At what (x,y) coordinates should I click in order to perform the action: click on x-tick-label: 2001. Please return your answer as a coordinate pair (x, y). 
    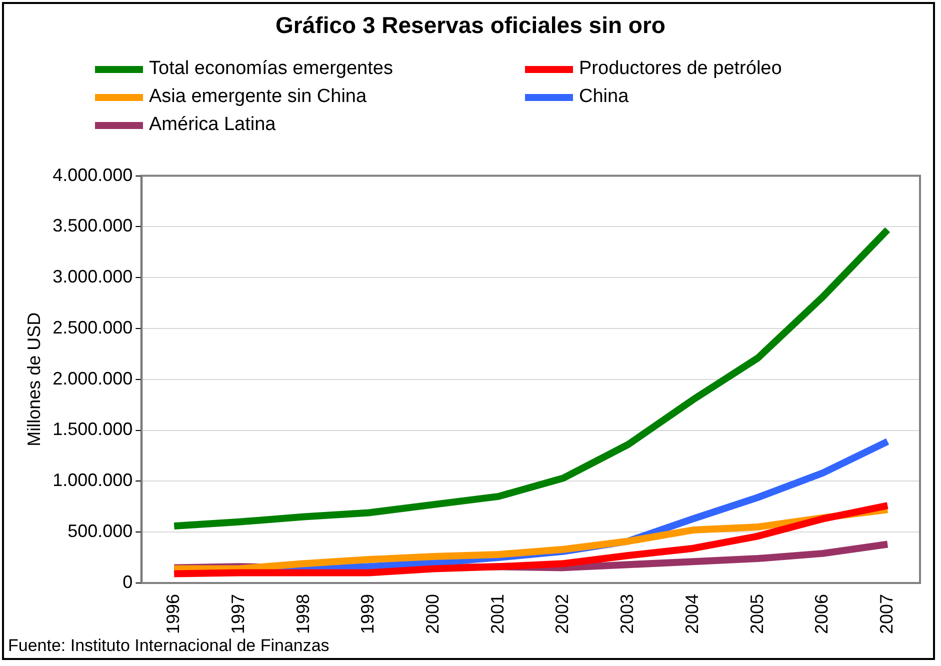
    Looking at the image, I should click on (497, 614).